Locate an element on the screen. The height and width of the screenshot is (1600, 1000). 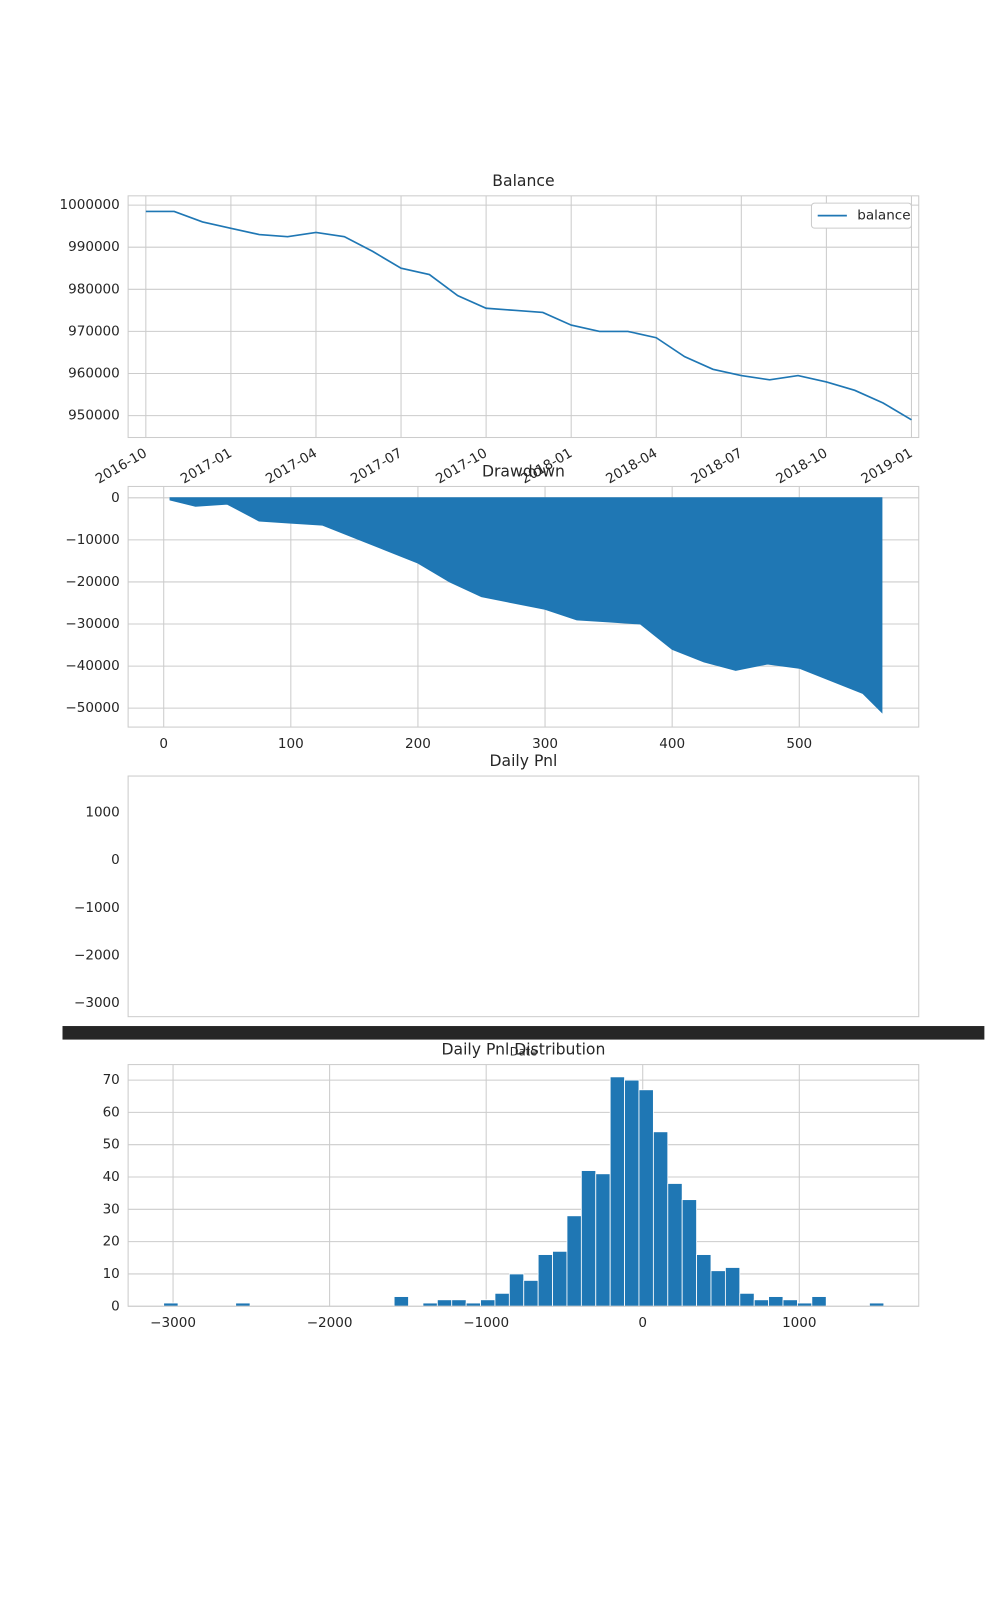
x-tick-label: −1000 is located at coordinates (486, 1323).